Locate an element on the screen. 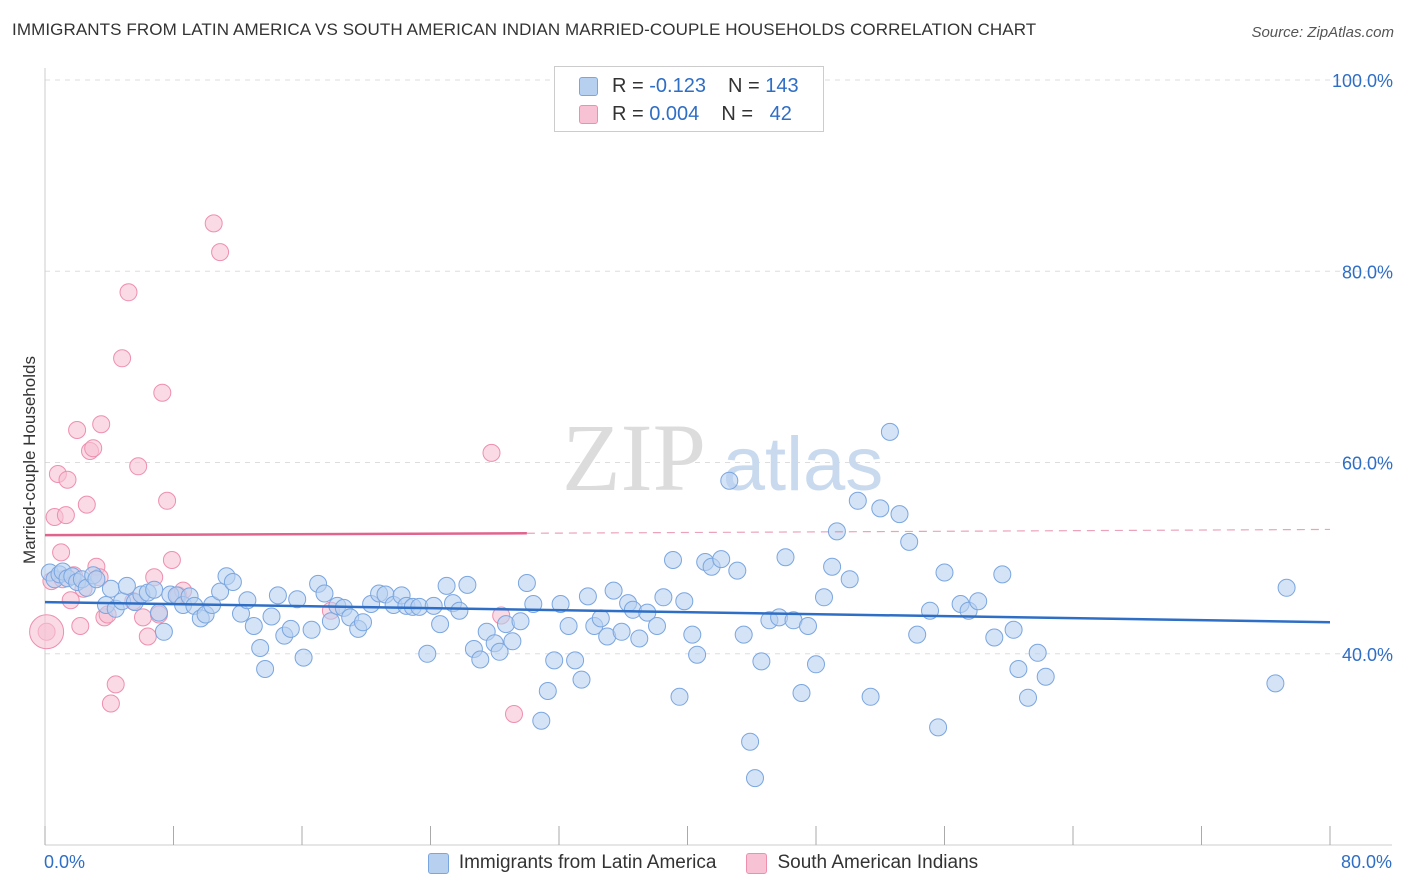 The width and height of the screenshot is (1406, 892). y-tick-label: 100.0% is located at coordinates (1362, 81).